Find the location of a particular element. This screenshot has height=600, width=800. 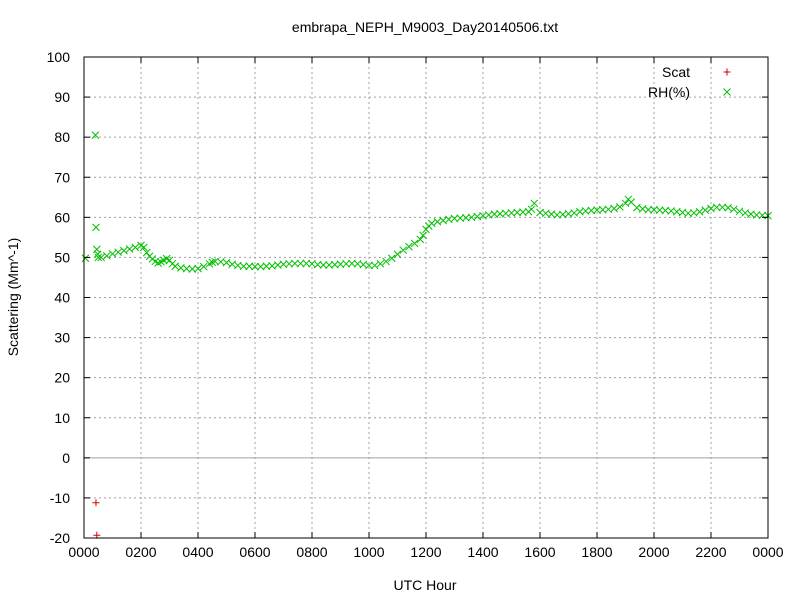

y-tick-label: -20 is located at coordinates (60, 538).